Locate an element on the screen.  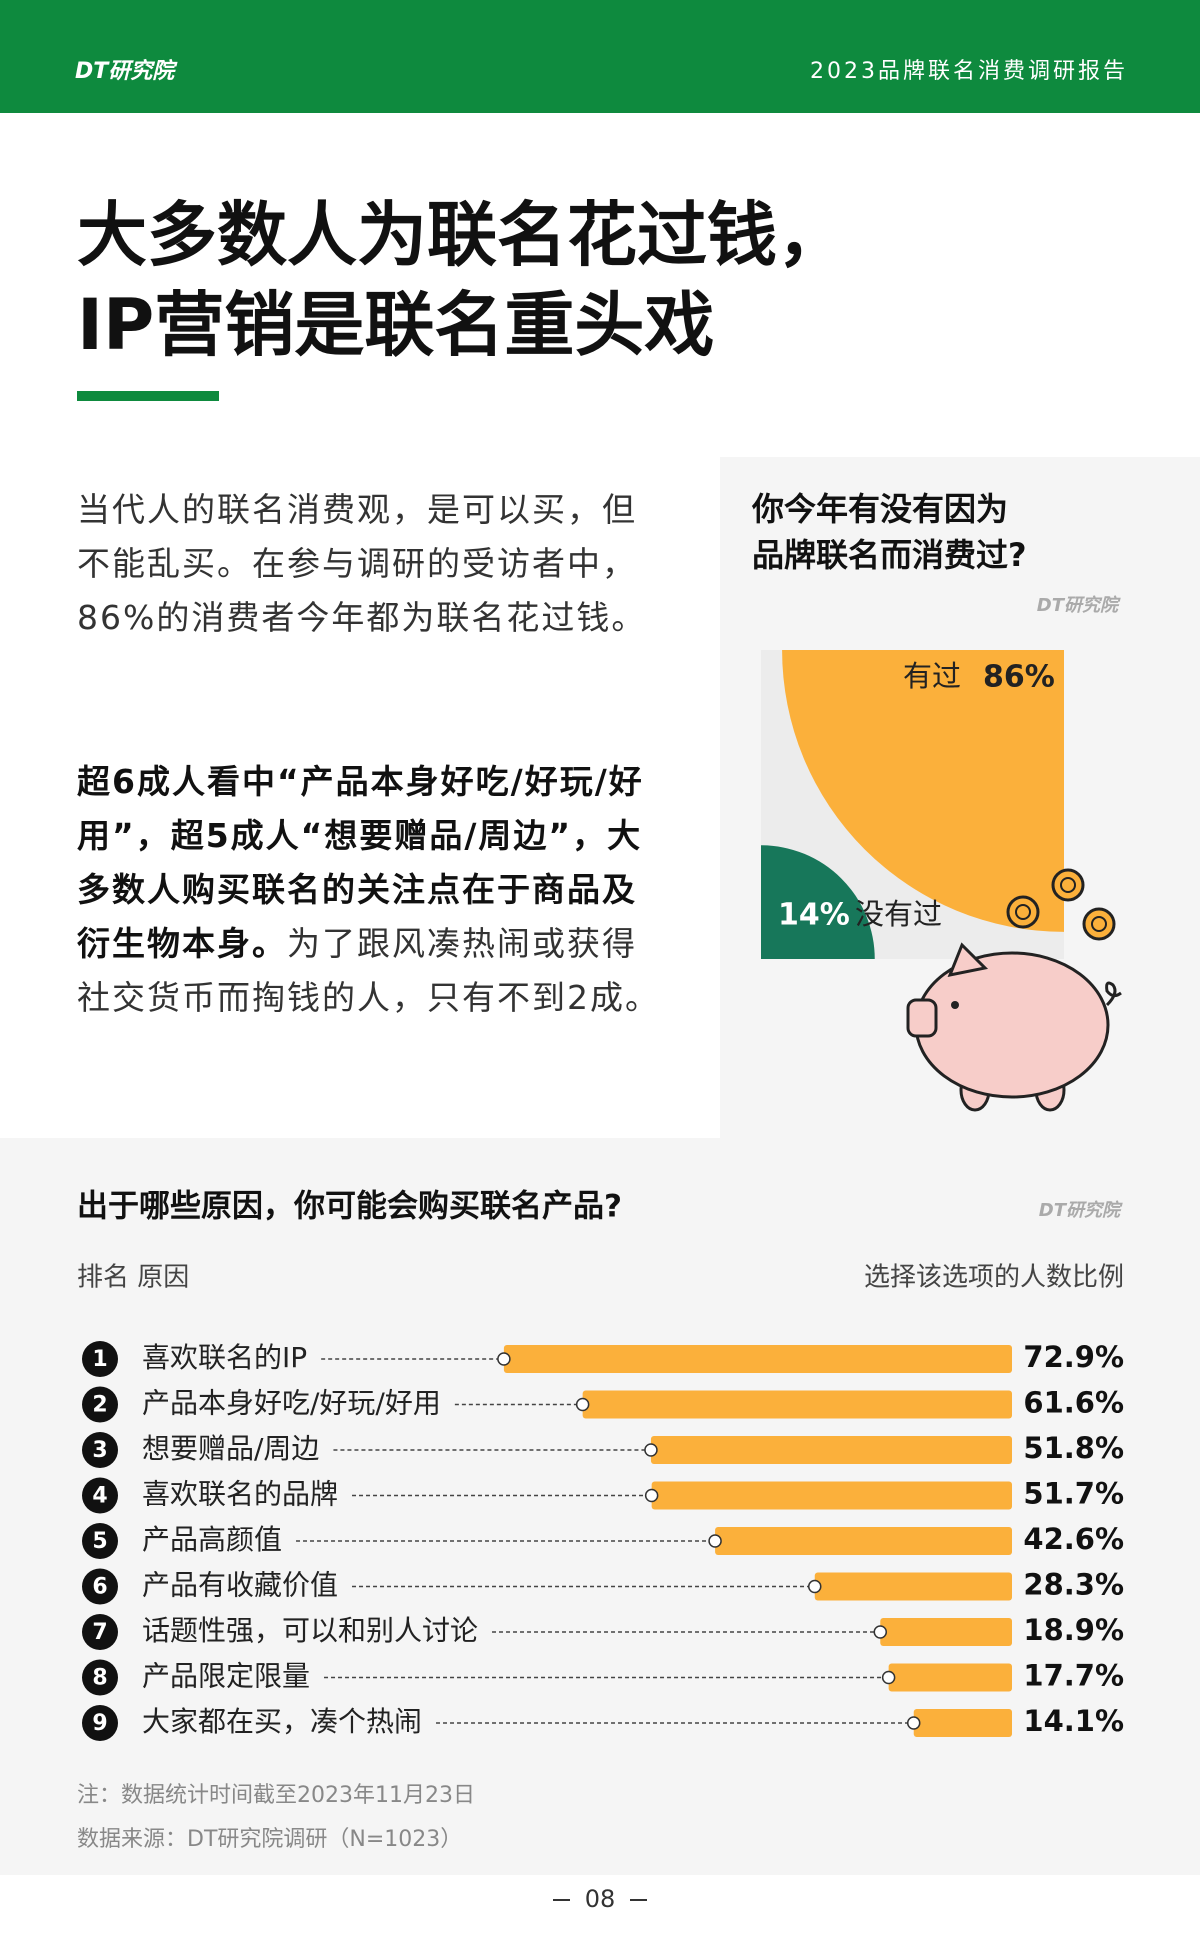
category-label: 产品本身好吃/好玩/好用 is located at coordinates (291, 1403).